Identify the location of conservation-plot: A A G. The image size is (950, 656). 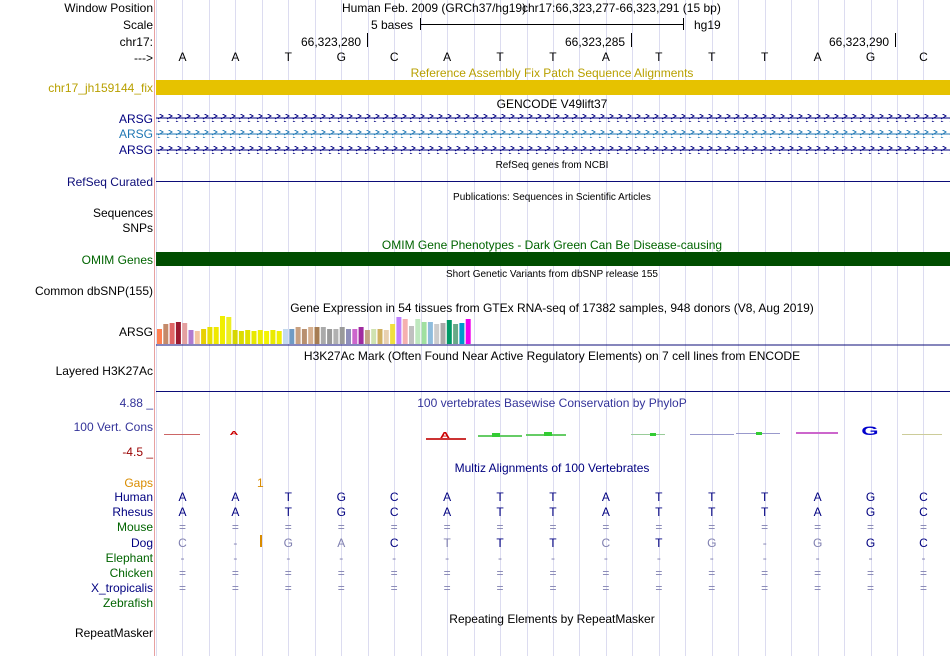
(553, 435).